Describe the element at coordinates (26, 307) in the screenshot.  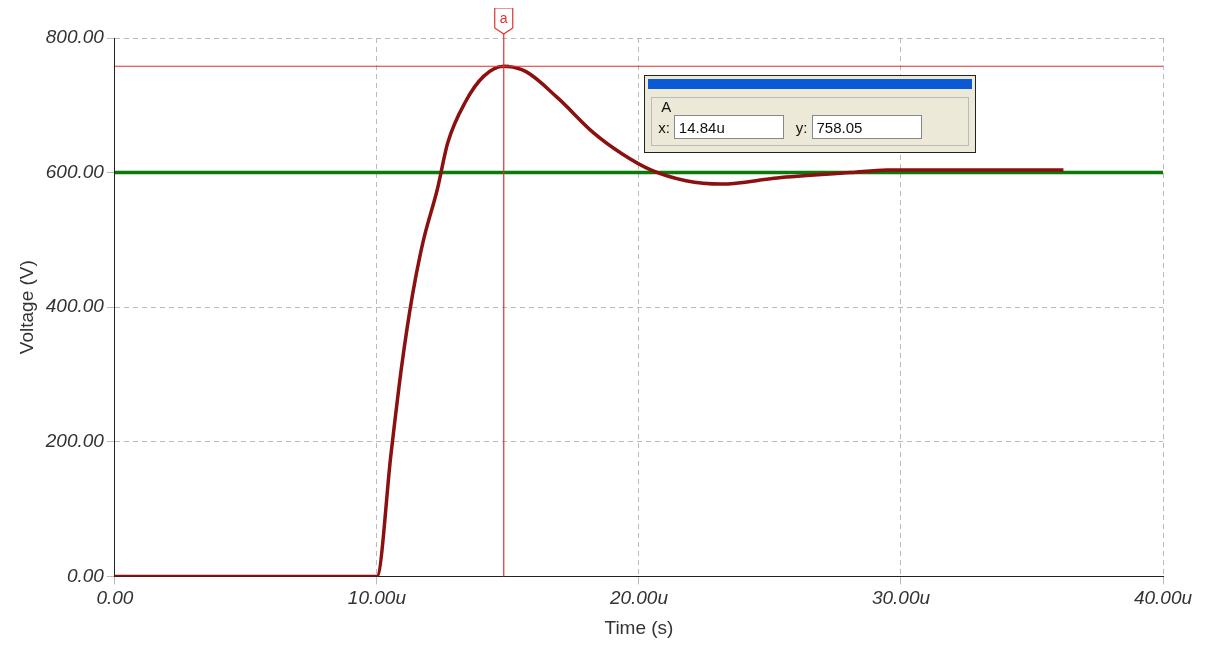
I see `y-axis-title: Voltage (V)` at that location.